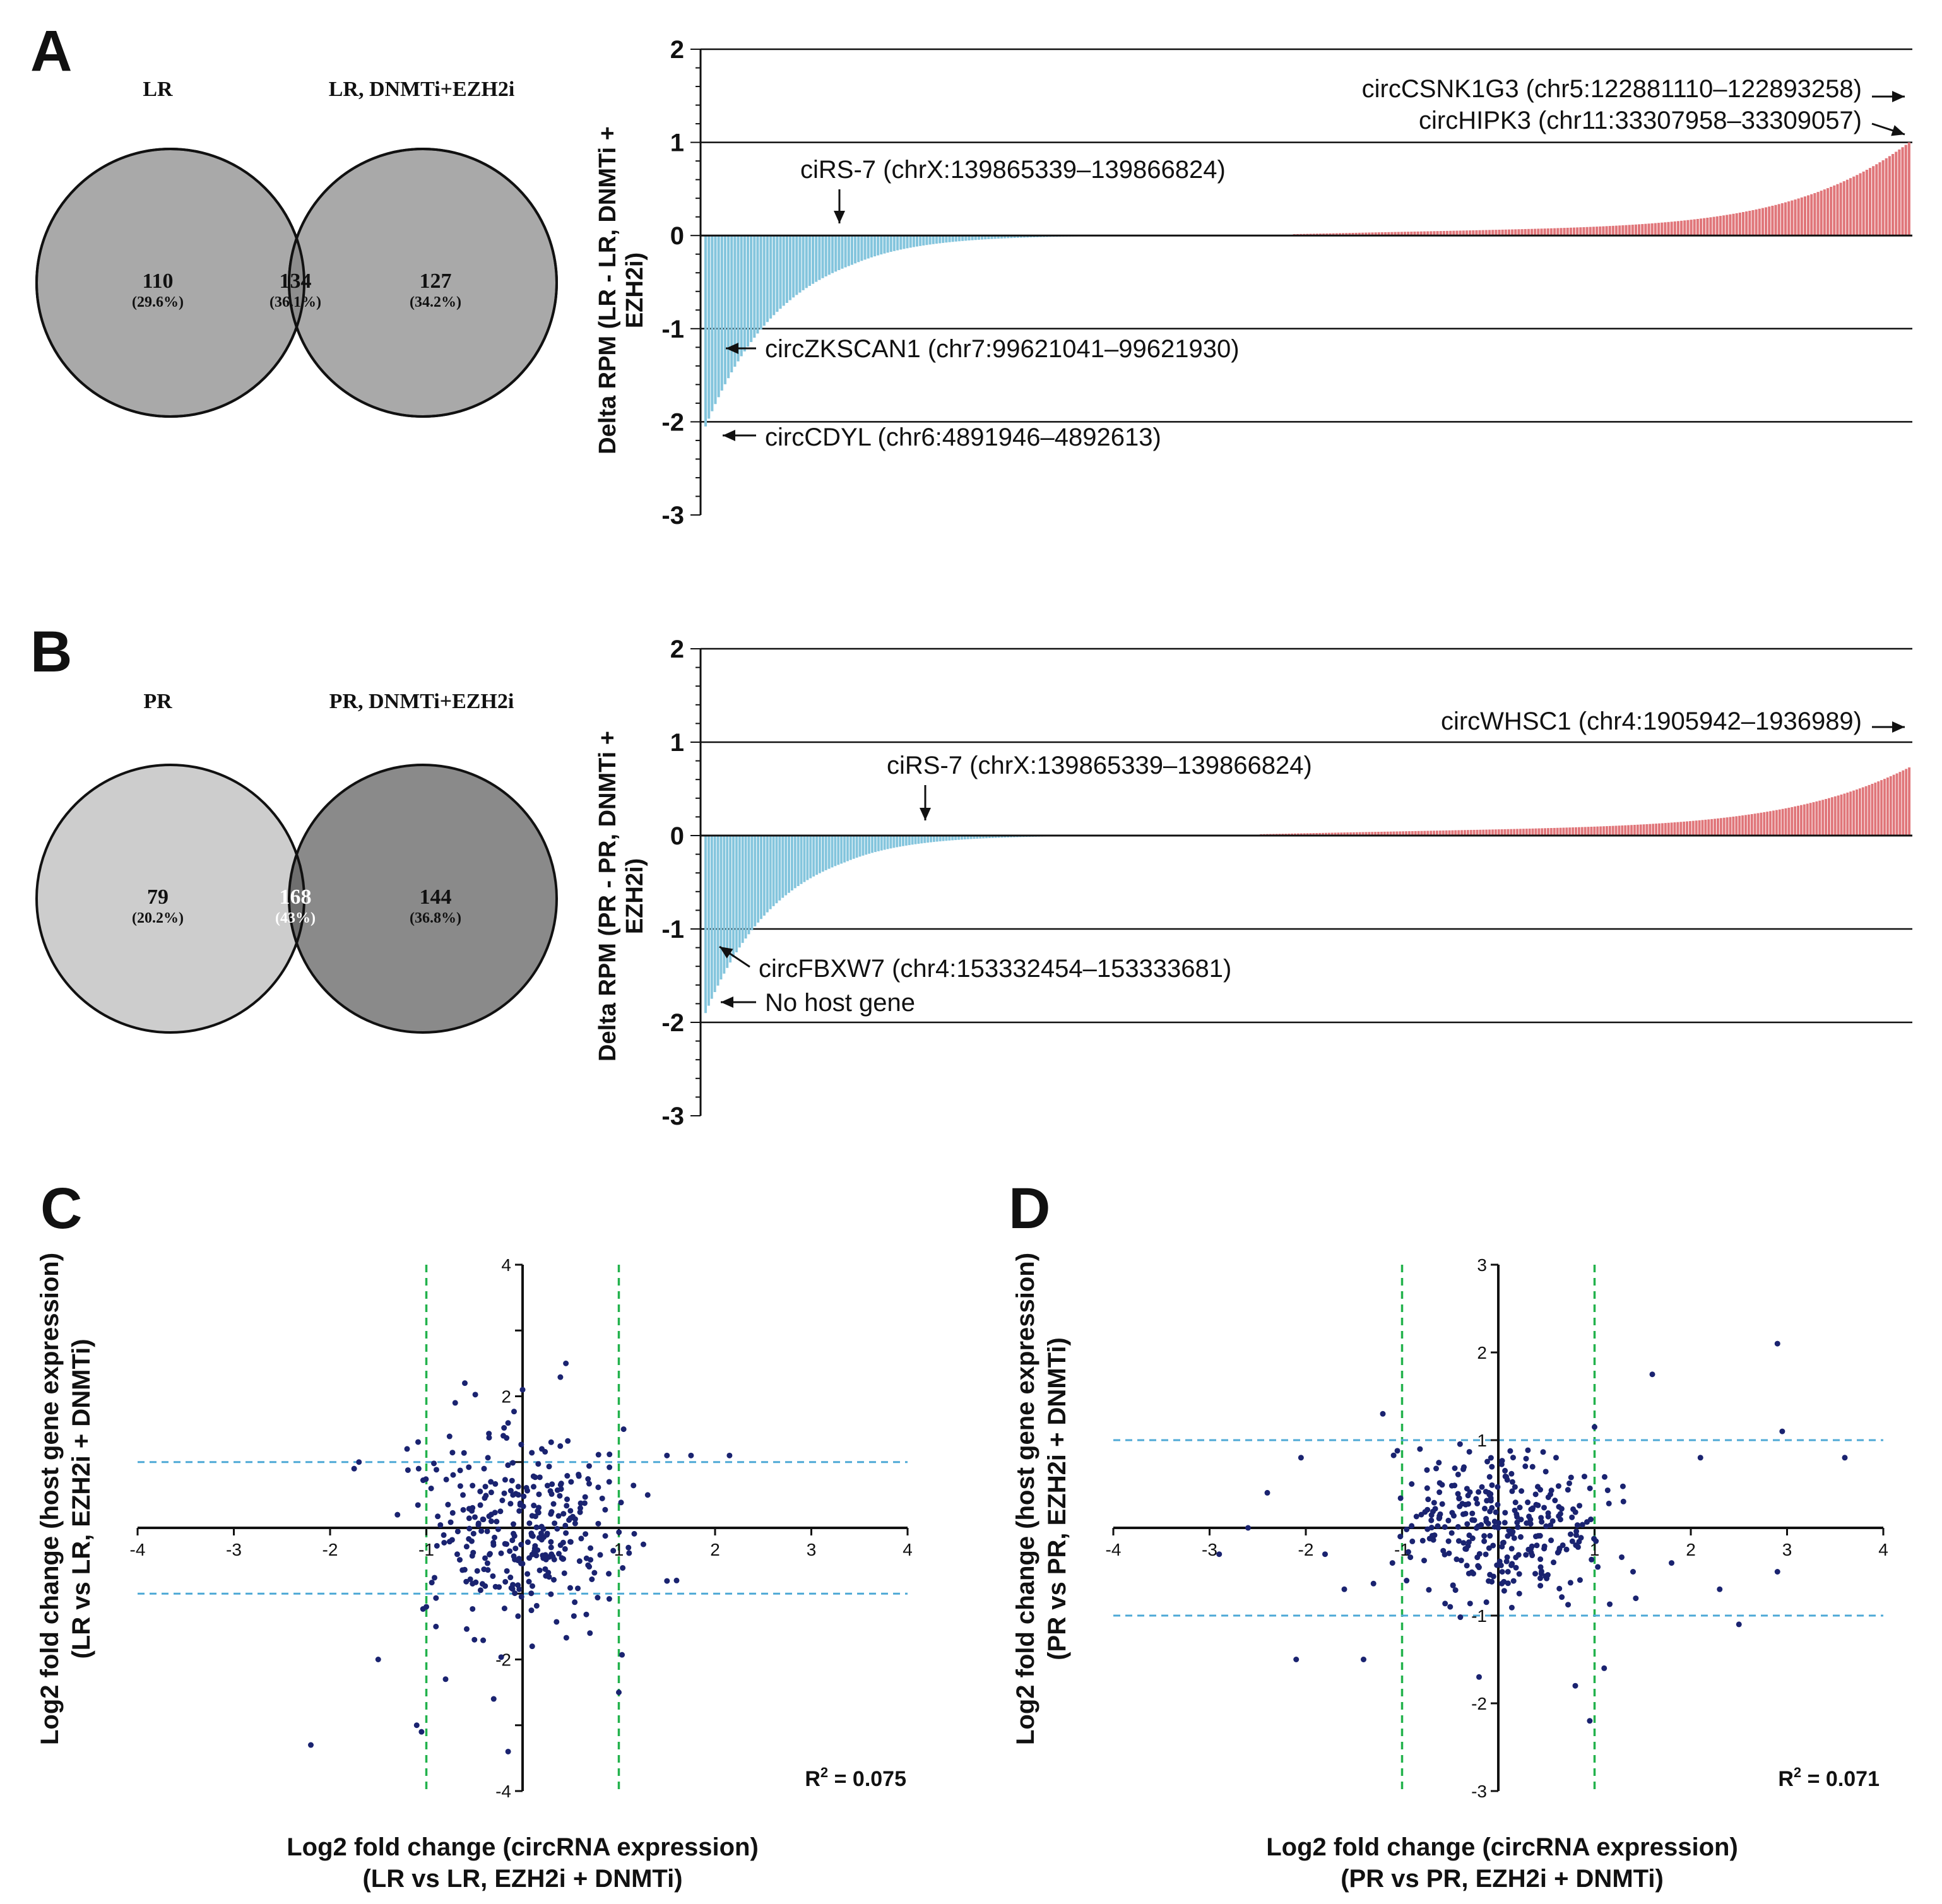 This screenshot has height=1904, width=1942. Describe the element at coordinates (51, 51) in the screenshot. I see `panel-a-letter: A` at that location.